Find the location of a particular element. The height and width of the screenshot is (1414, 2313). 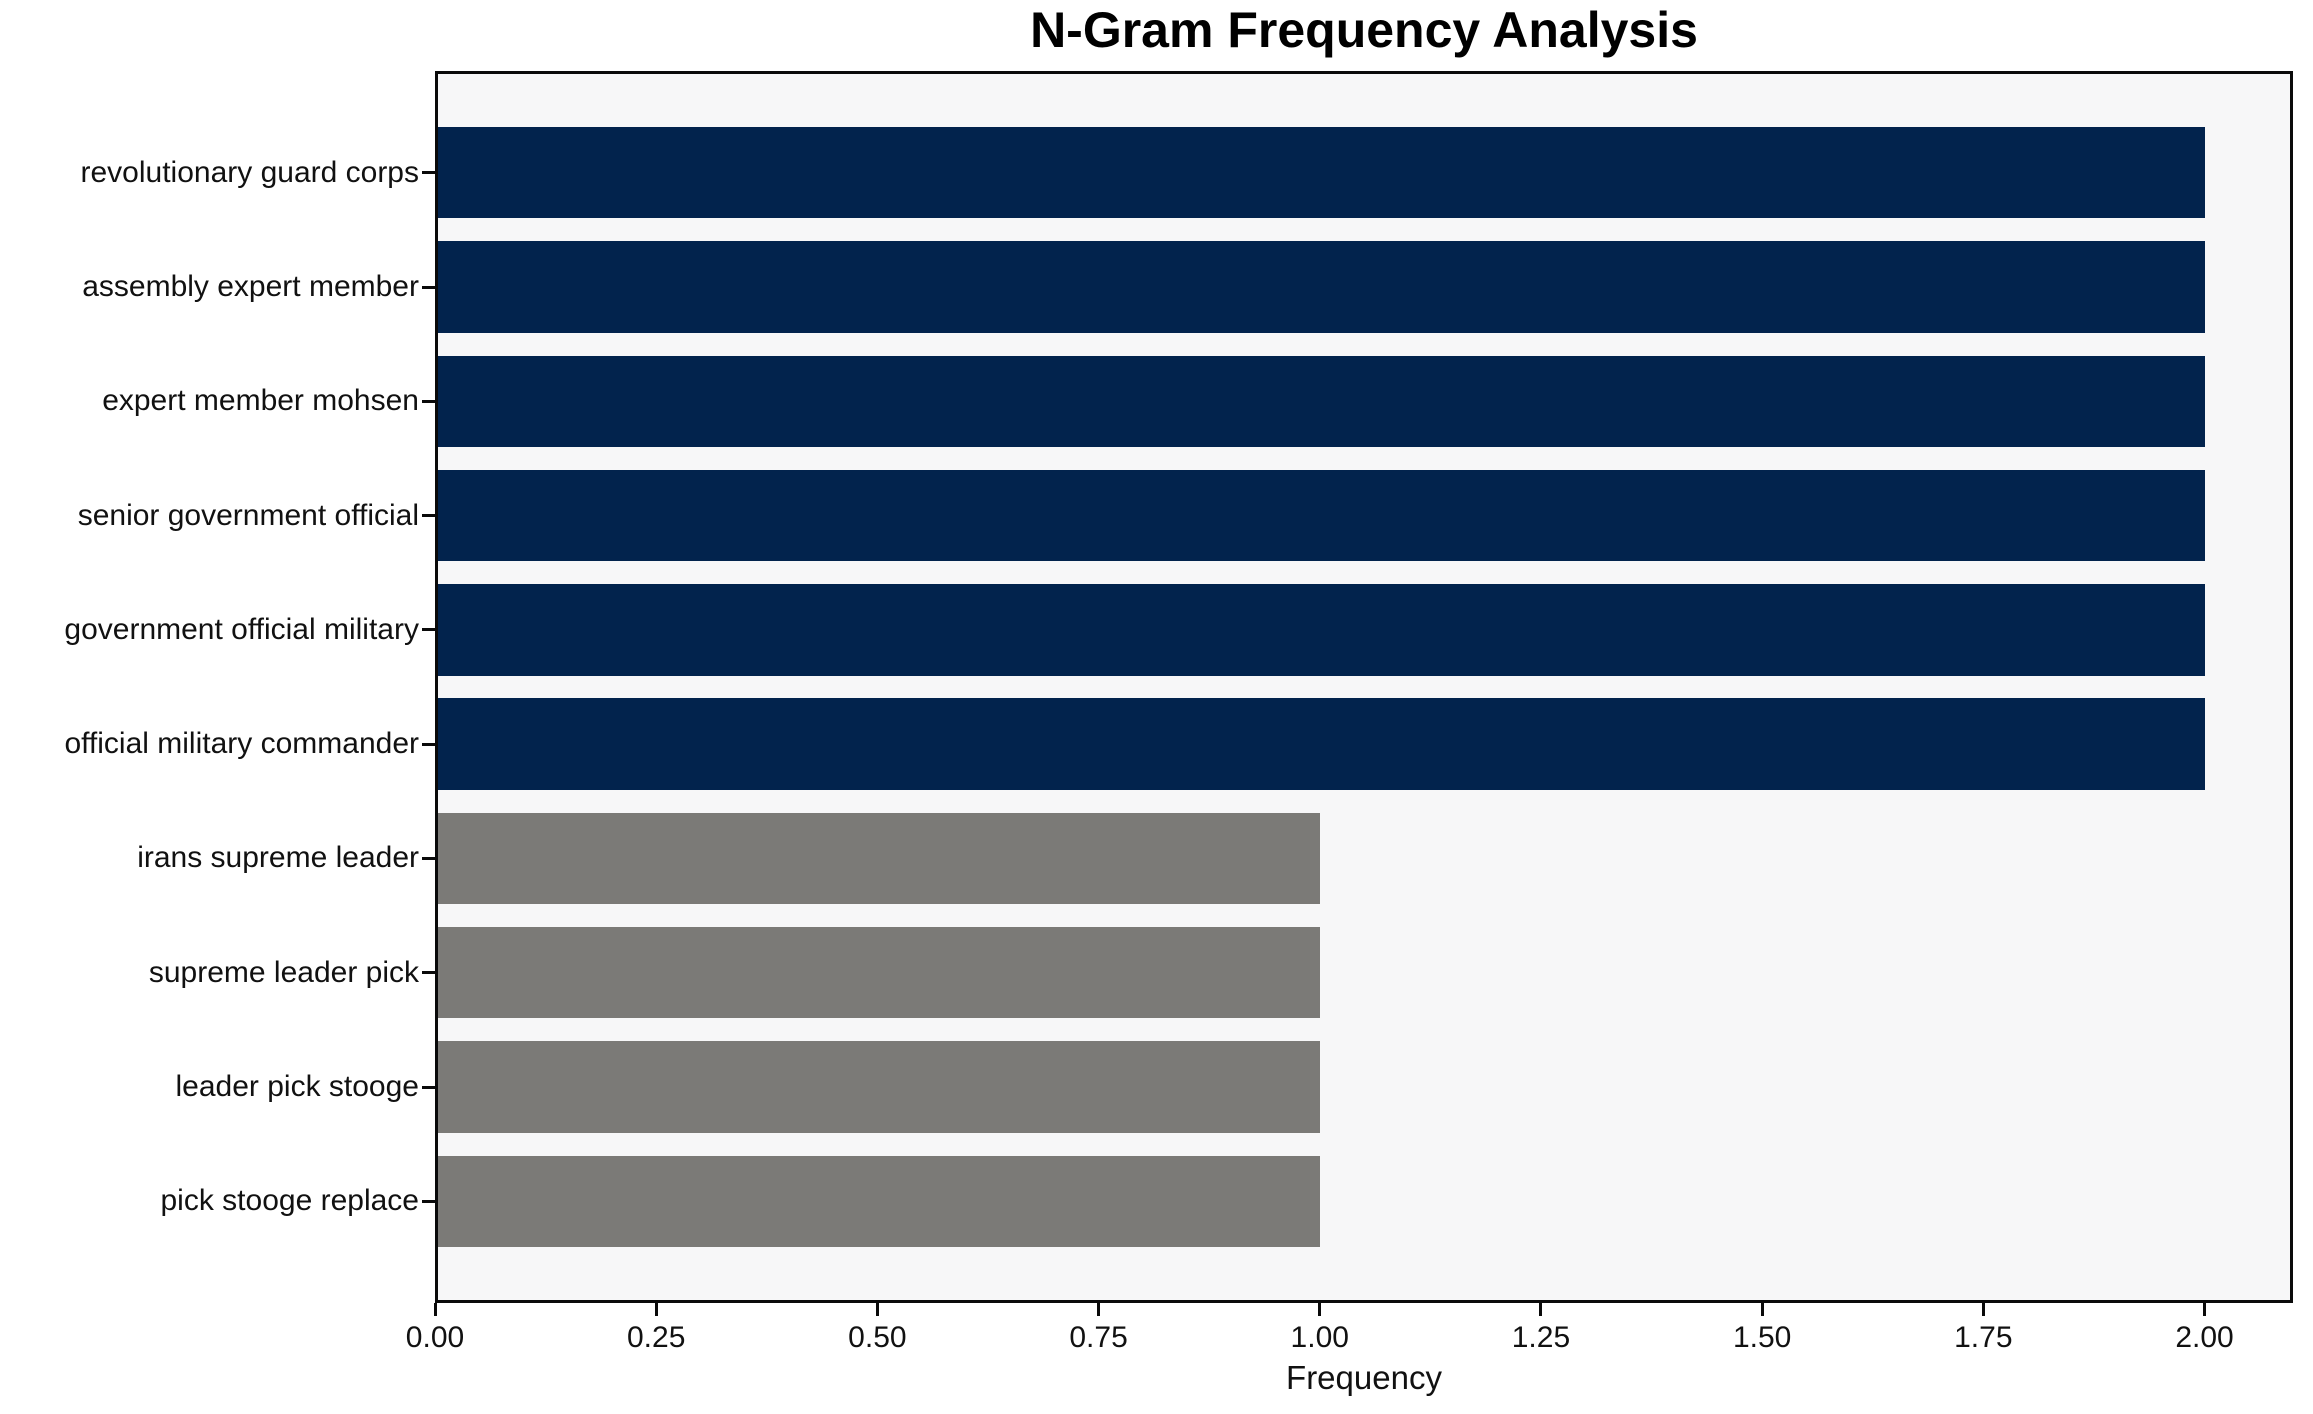

x-tick-label: 1.00 is located at coordinates (1319, 1337).